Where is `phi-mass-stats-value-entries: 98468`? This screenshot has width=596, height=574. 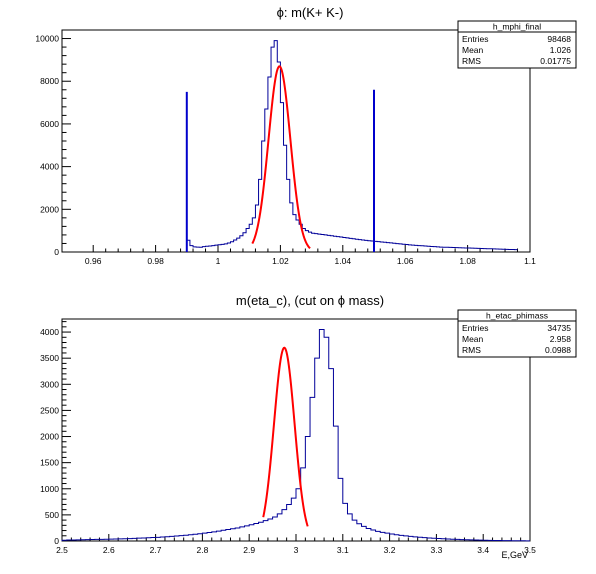 phi-mass-stats-value-entries: 98468 is located at coordinates (559, 39).